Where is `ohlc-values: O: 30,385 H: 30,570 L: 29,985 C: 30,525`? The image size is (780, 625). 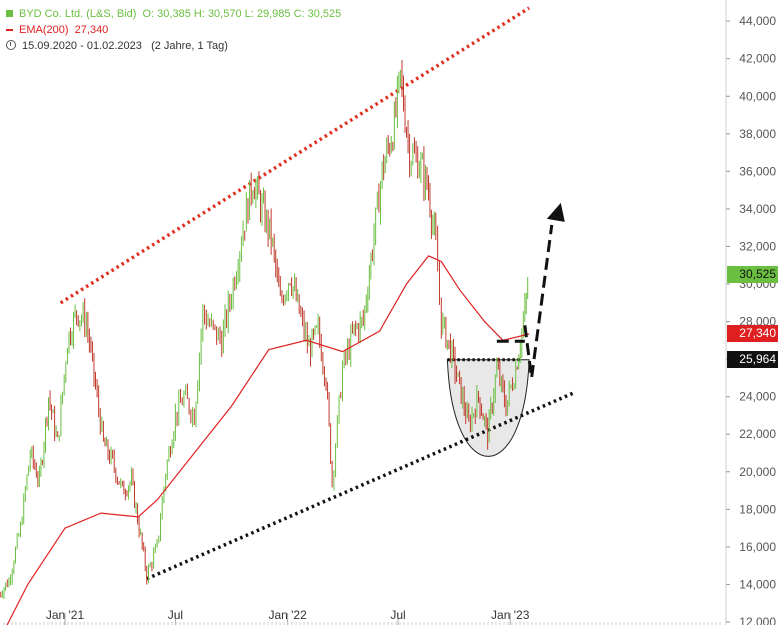 ohlc-values: O: 30,385 H: 30,570 L: 29,985 C: 30,525 is located at coordinates (242, 14).